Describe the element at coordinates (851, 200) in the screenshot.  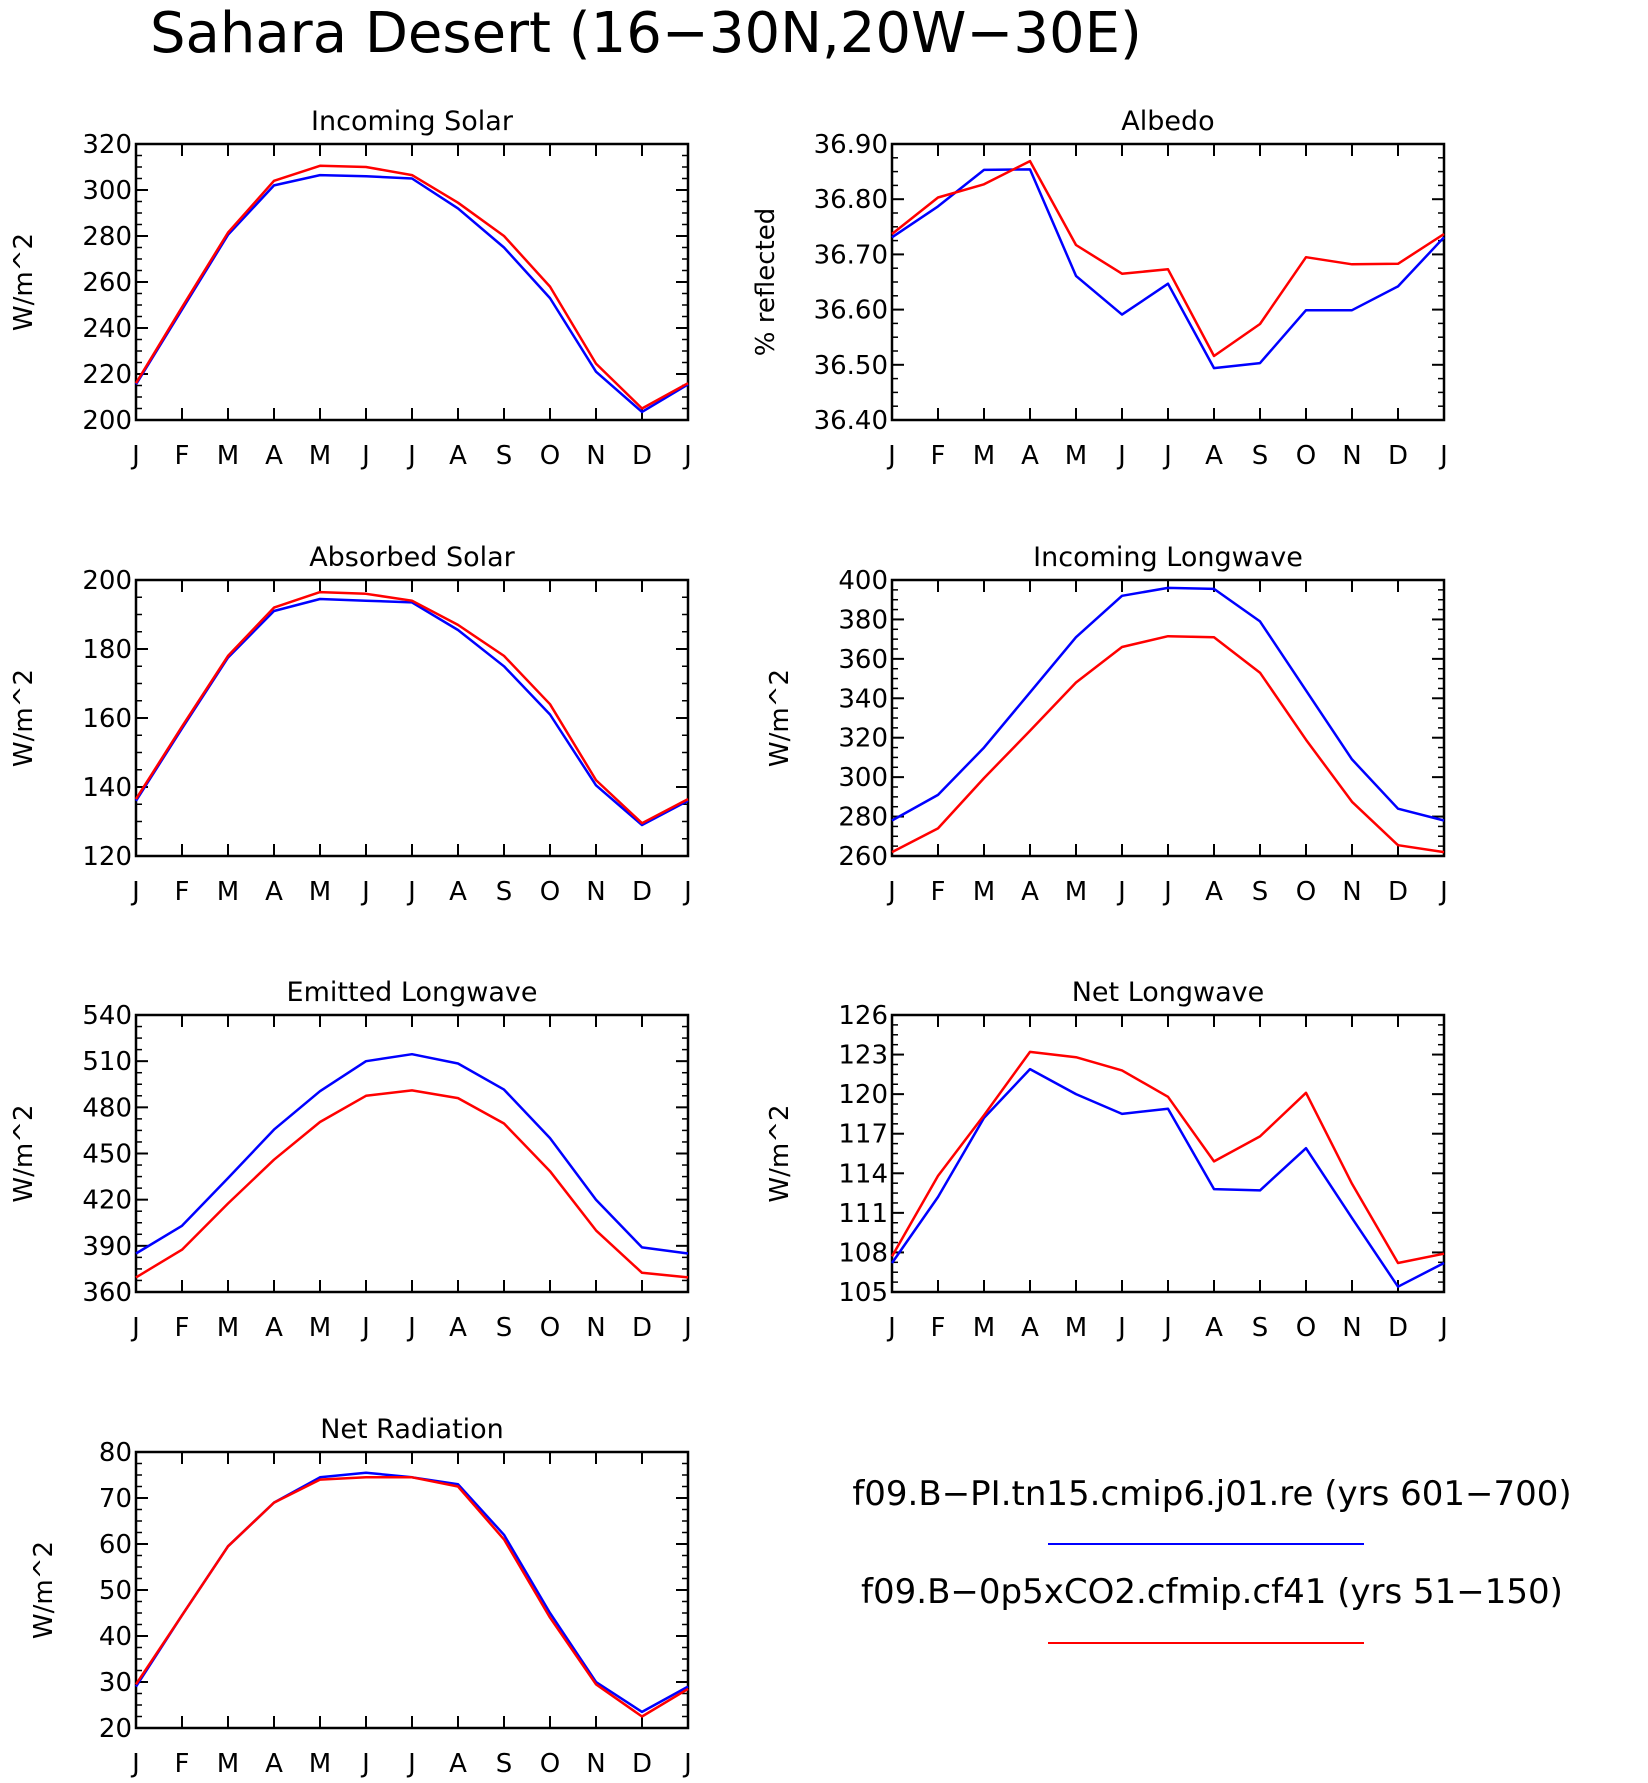
I see `y-tick-label: 36.80` at that location.